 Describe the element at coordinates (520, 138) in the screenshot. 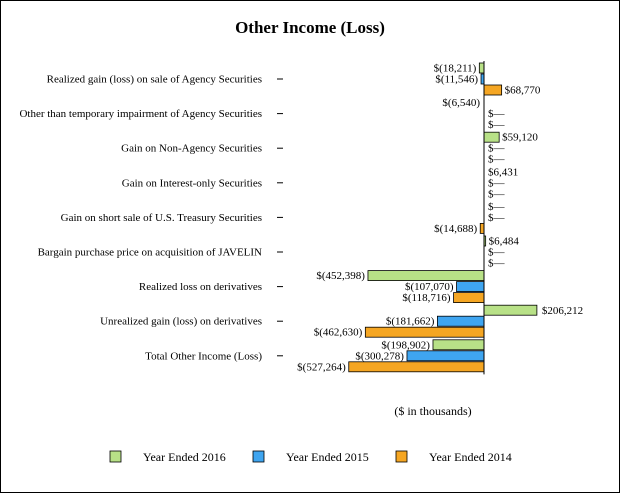

I see `data-label: $59,120` at that location.